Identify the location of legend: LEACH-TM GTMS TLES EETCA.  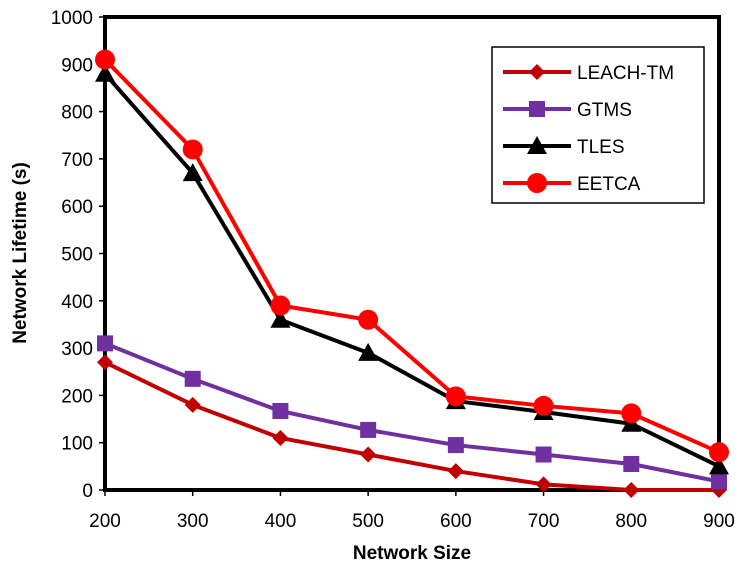
(598, 125).